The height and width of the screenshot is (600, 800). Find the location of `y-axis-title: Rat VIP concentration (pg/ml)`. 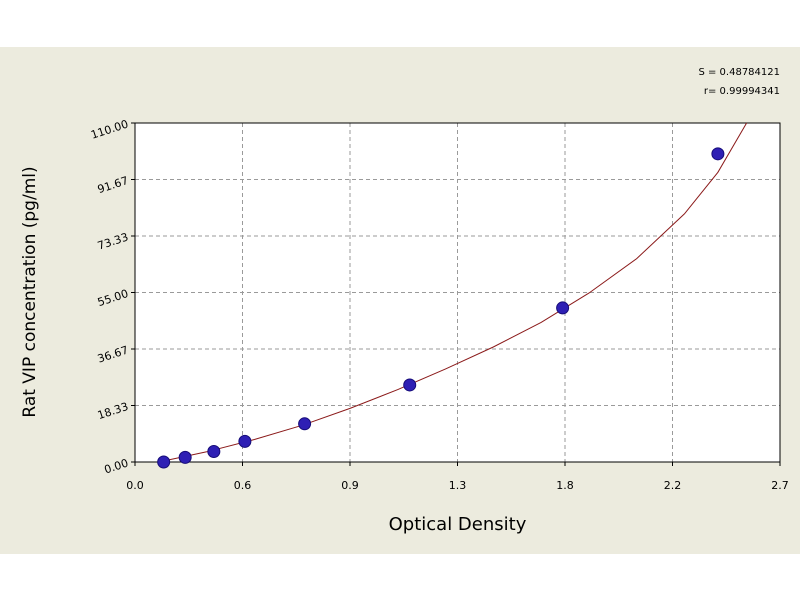

y-axis-title: Rat VIP concentration (pg/ml) is located at coordinates (30, 292).